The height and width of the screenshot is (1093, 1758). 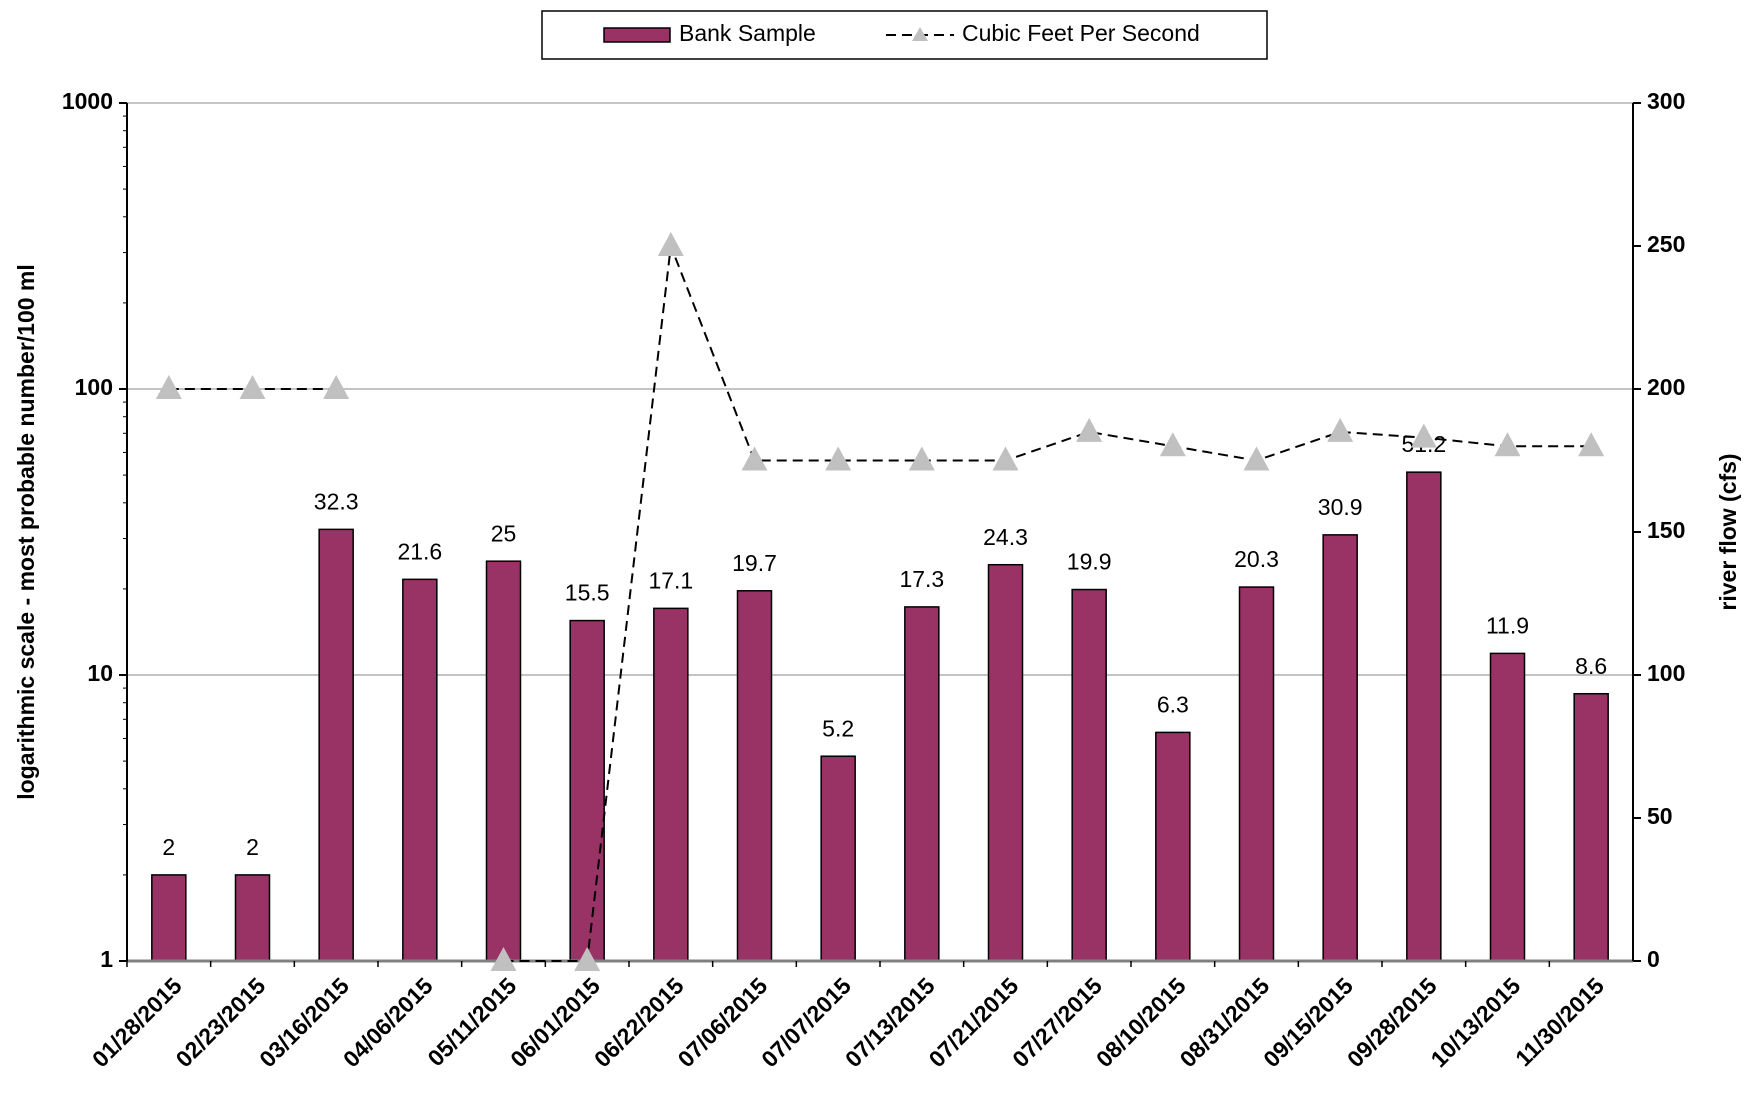 What do you see at coordinates (1666, 101) in the screenshot?
I see `y2-tick-label: 300` at bounding box center [1666, 101].